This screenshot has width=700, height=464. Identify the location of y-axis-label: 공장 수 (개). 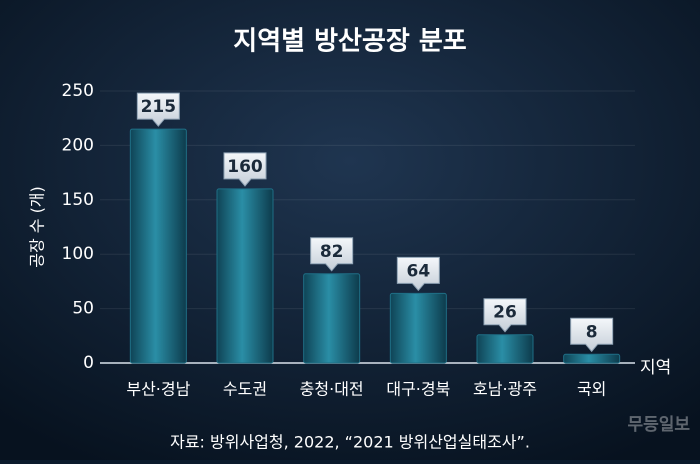
(37, 227).